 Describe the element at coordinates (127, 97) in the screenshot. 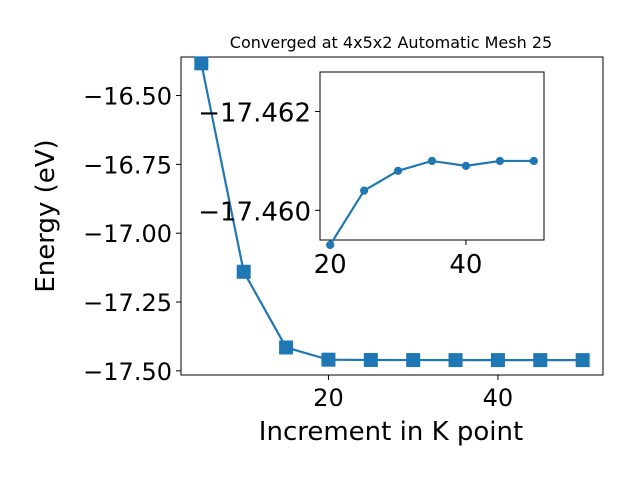

I see `y-tick-label: −16.50` at that location.